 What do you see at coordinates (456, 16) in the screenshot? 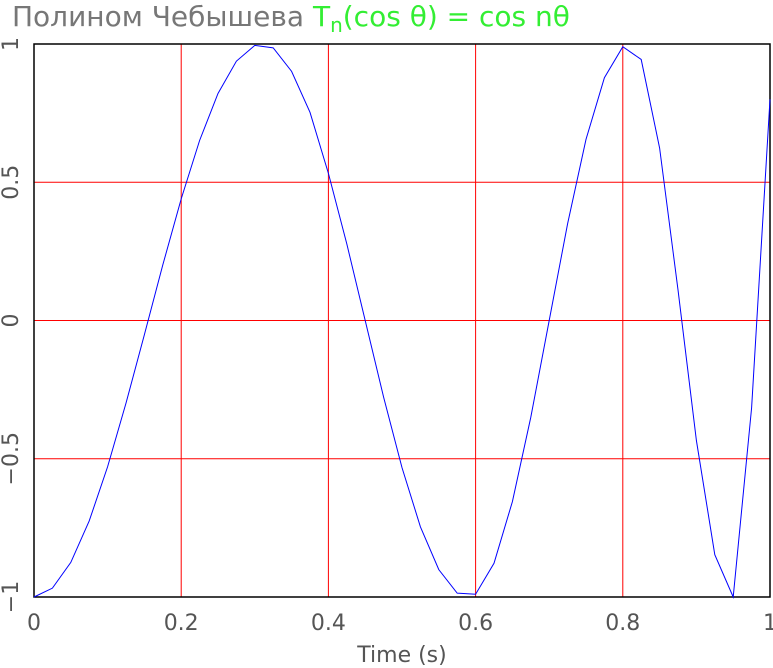
I see `formula-rest: (cos θ) = cos nθ` at bounding box center [456, 16].